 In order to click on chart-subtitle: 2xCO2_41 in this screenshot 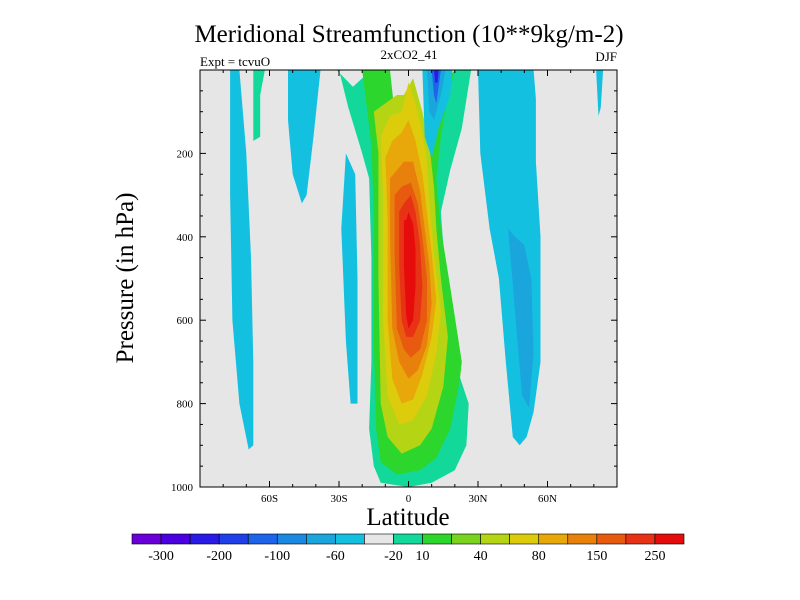, I will do `click(408, 54)`.